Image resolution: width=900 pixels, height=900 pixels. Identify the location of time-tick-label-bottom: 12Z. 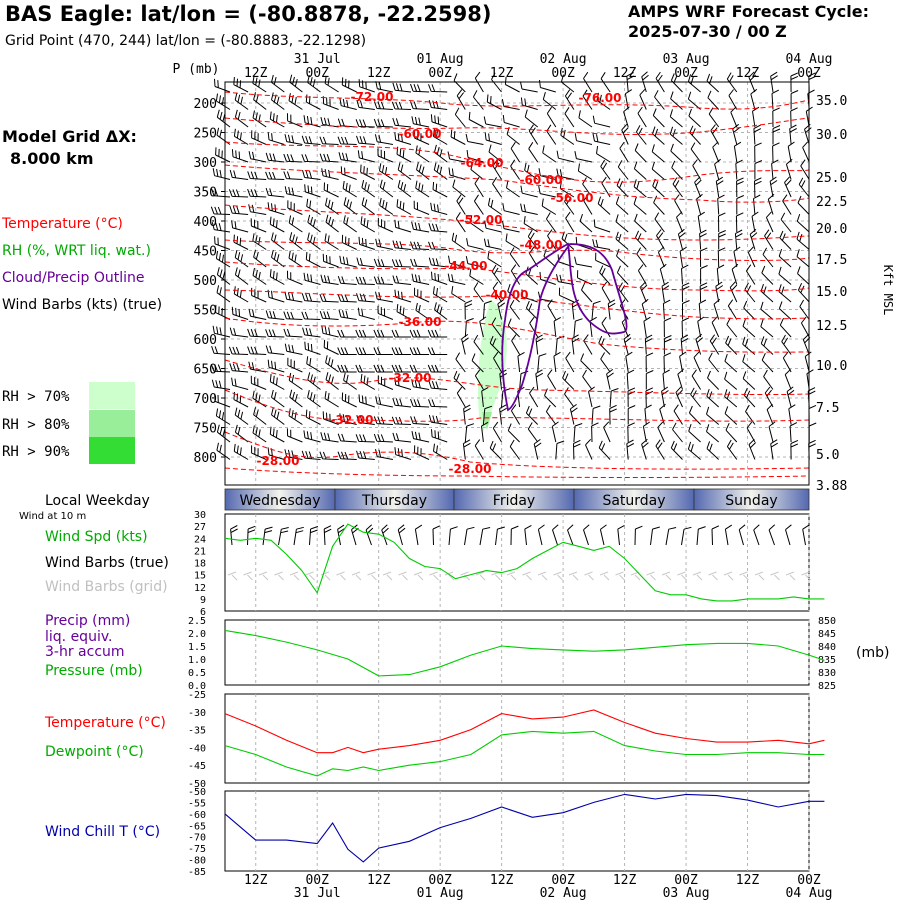
(502, 880).